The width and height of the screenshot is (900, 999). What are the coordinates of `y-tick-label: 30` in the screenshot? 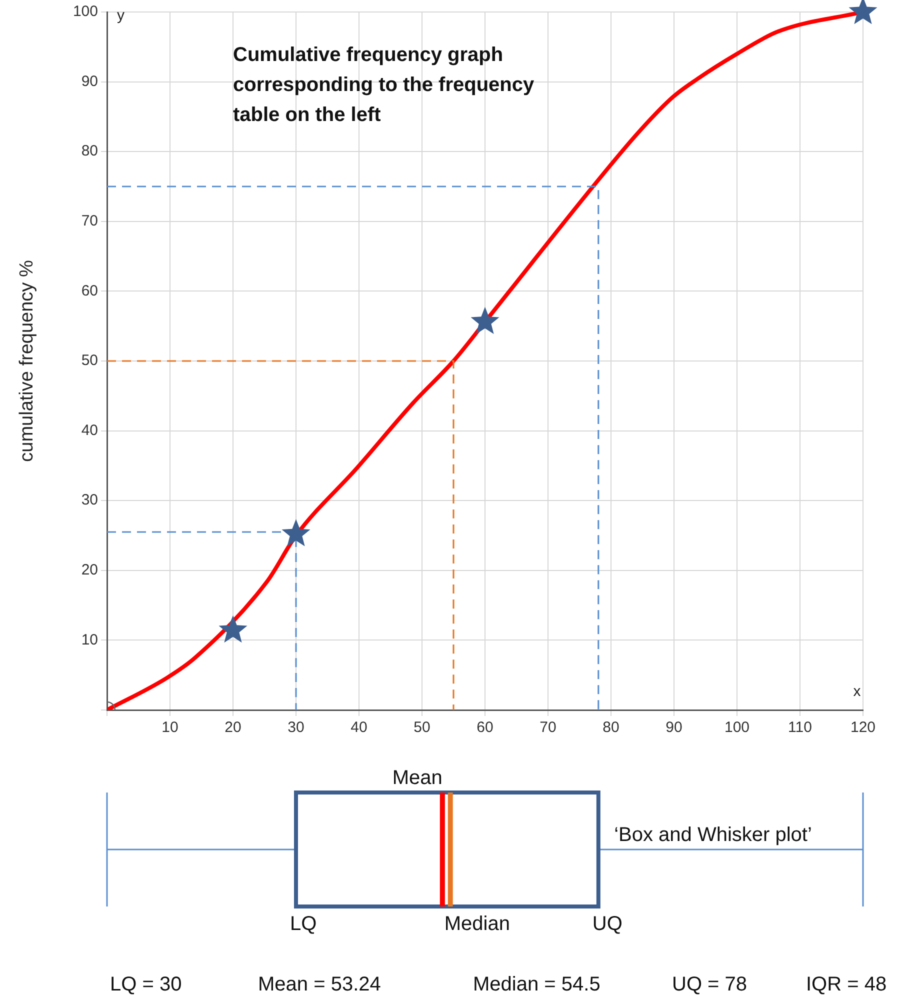 It's located at (89, 500).